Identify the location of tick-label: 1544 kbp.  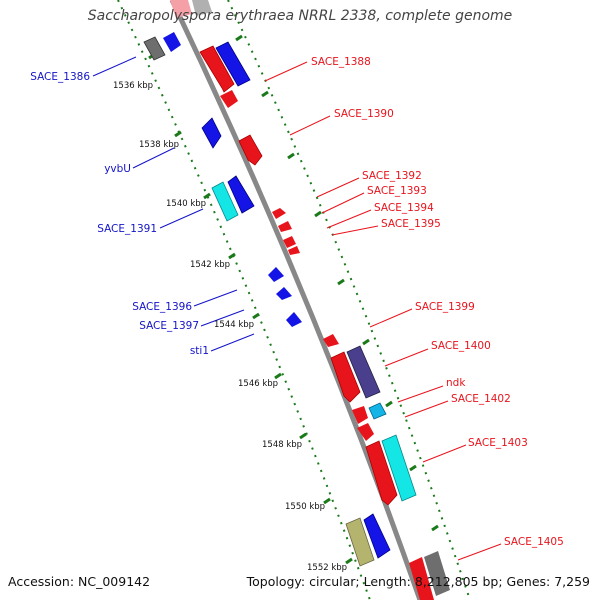
(234, 325).